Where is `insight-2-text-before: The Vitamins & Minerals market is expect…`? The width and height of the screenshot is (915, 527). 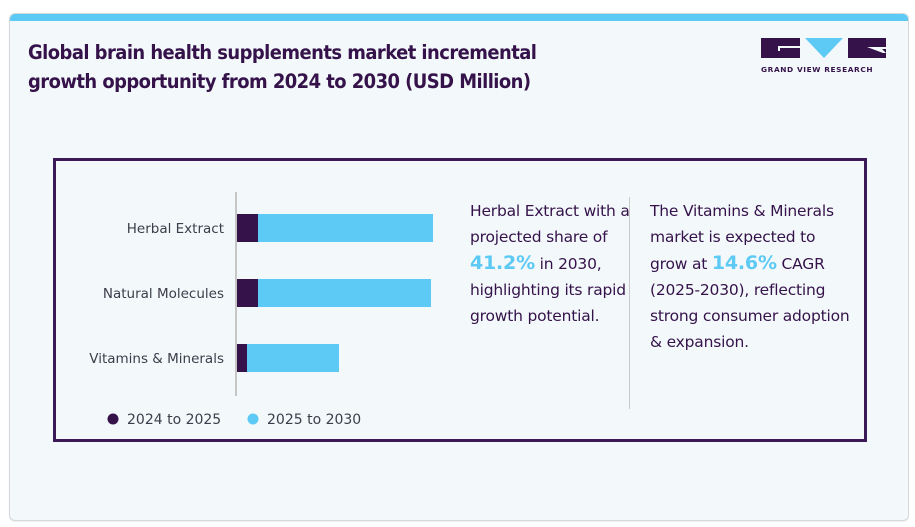
insight-2-text-before: The Vitamins & Minerals market is expect… is located at coordinates (742, 237).